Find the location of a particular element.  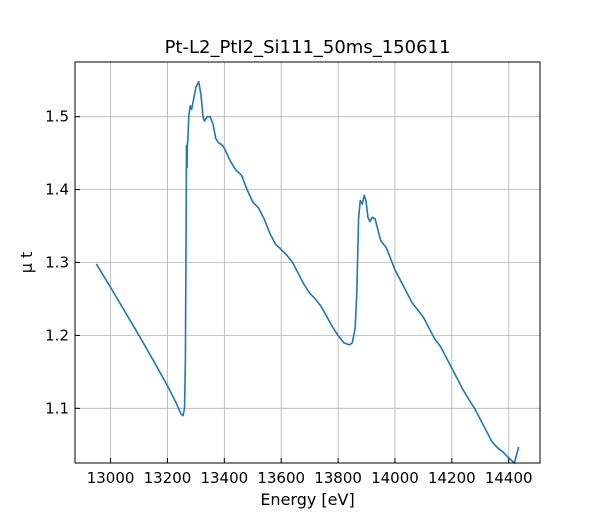

x-tick-label: 13800 is located at coordinates (338, 478).